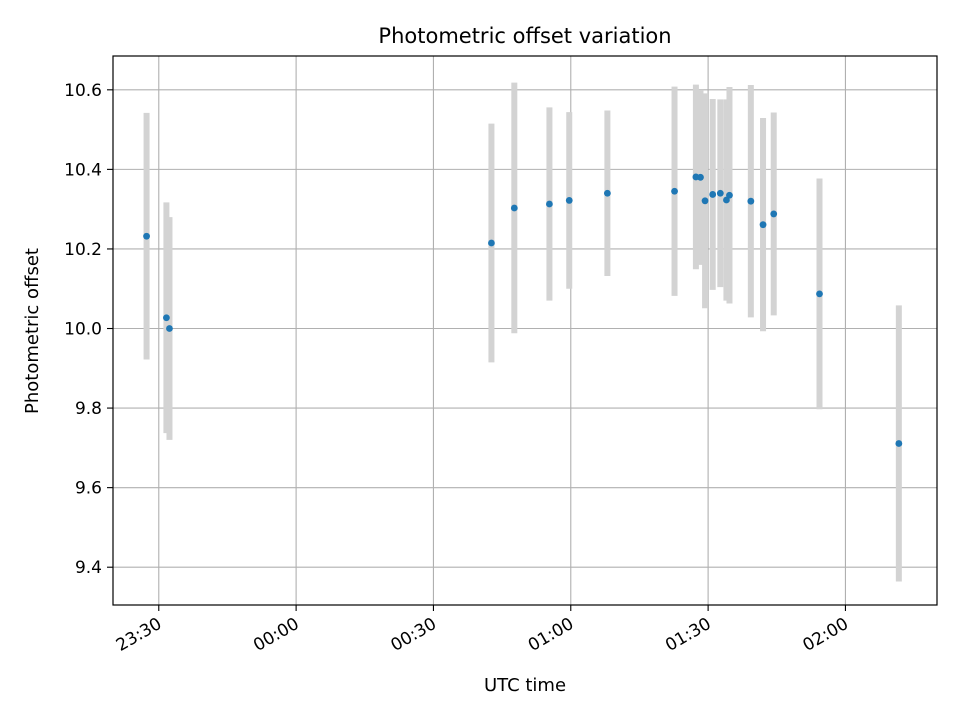 Image resolution: width=960 pixels, height=720 pixels. What do you see at coordinates (88, 409) in the screenshot?
I see `y-tick-label: 9.8` at bounding box center [88, 409].